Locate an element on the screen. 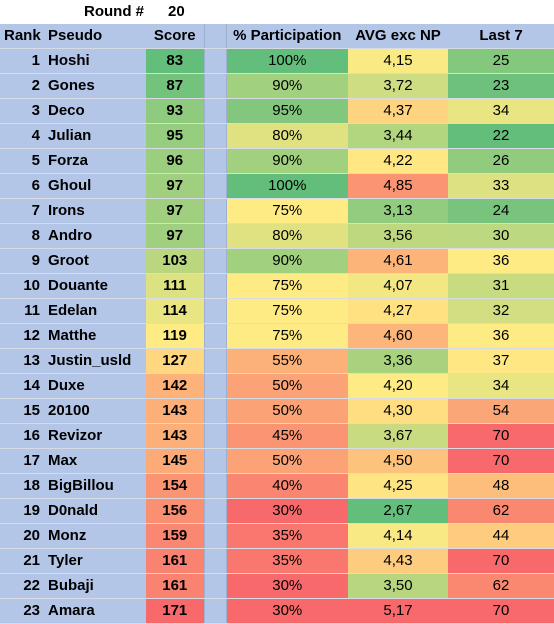 This screenshot has height=624, width=554. avg-cell: 4,37 is located at coordinates (398, 111).